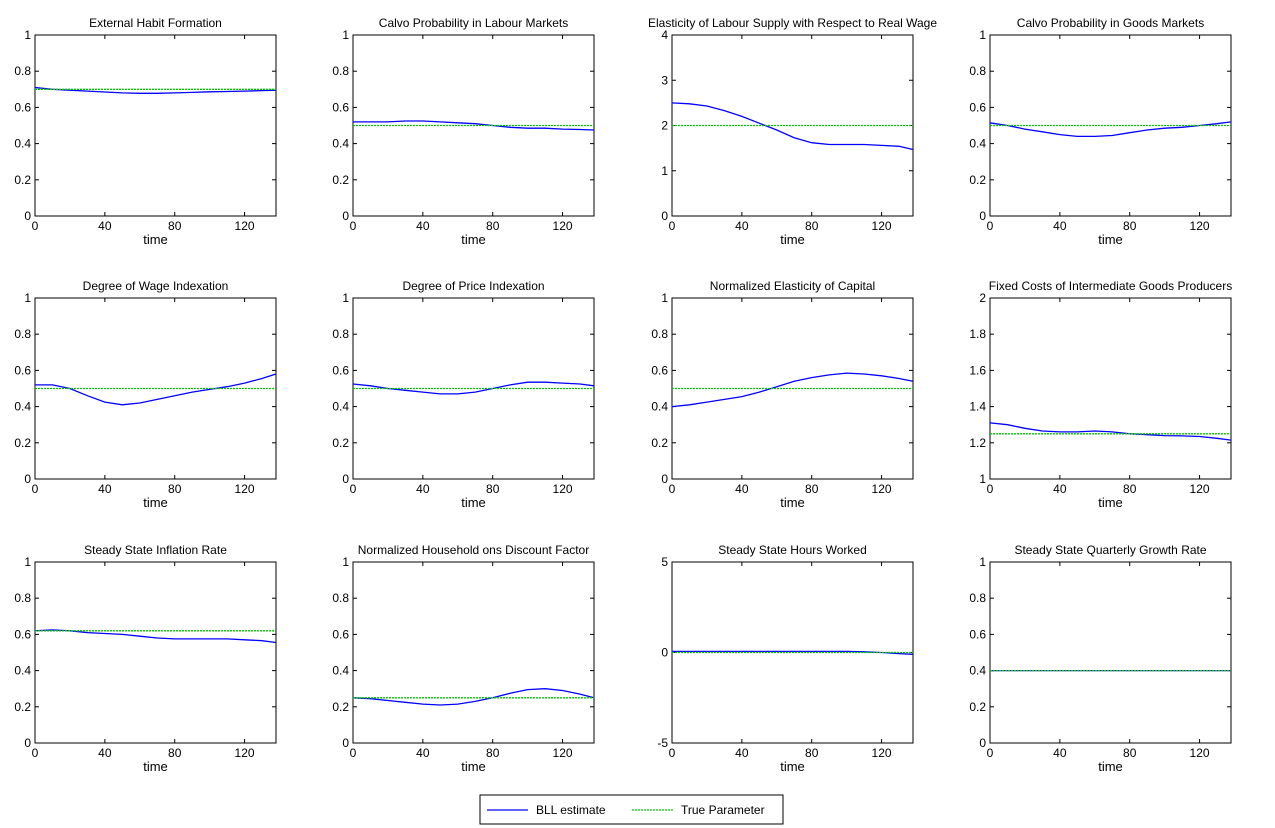  Describe the element at coordinates (571, 810) in the screenshot. I see `legend-label-bll-estimate: BLL estimate` at that location.